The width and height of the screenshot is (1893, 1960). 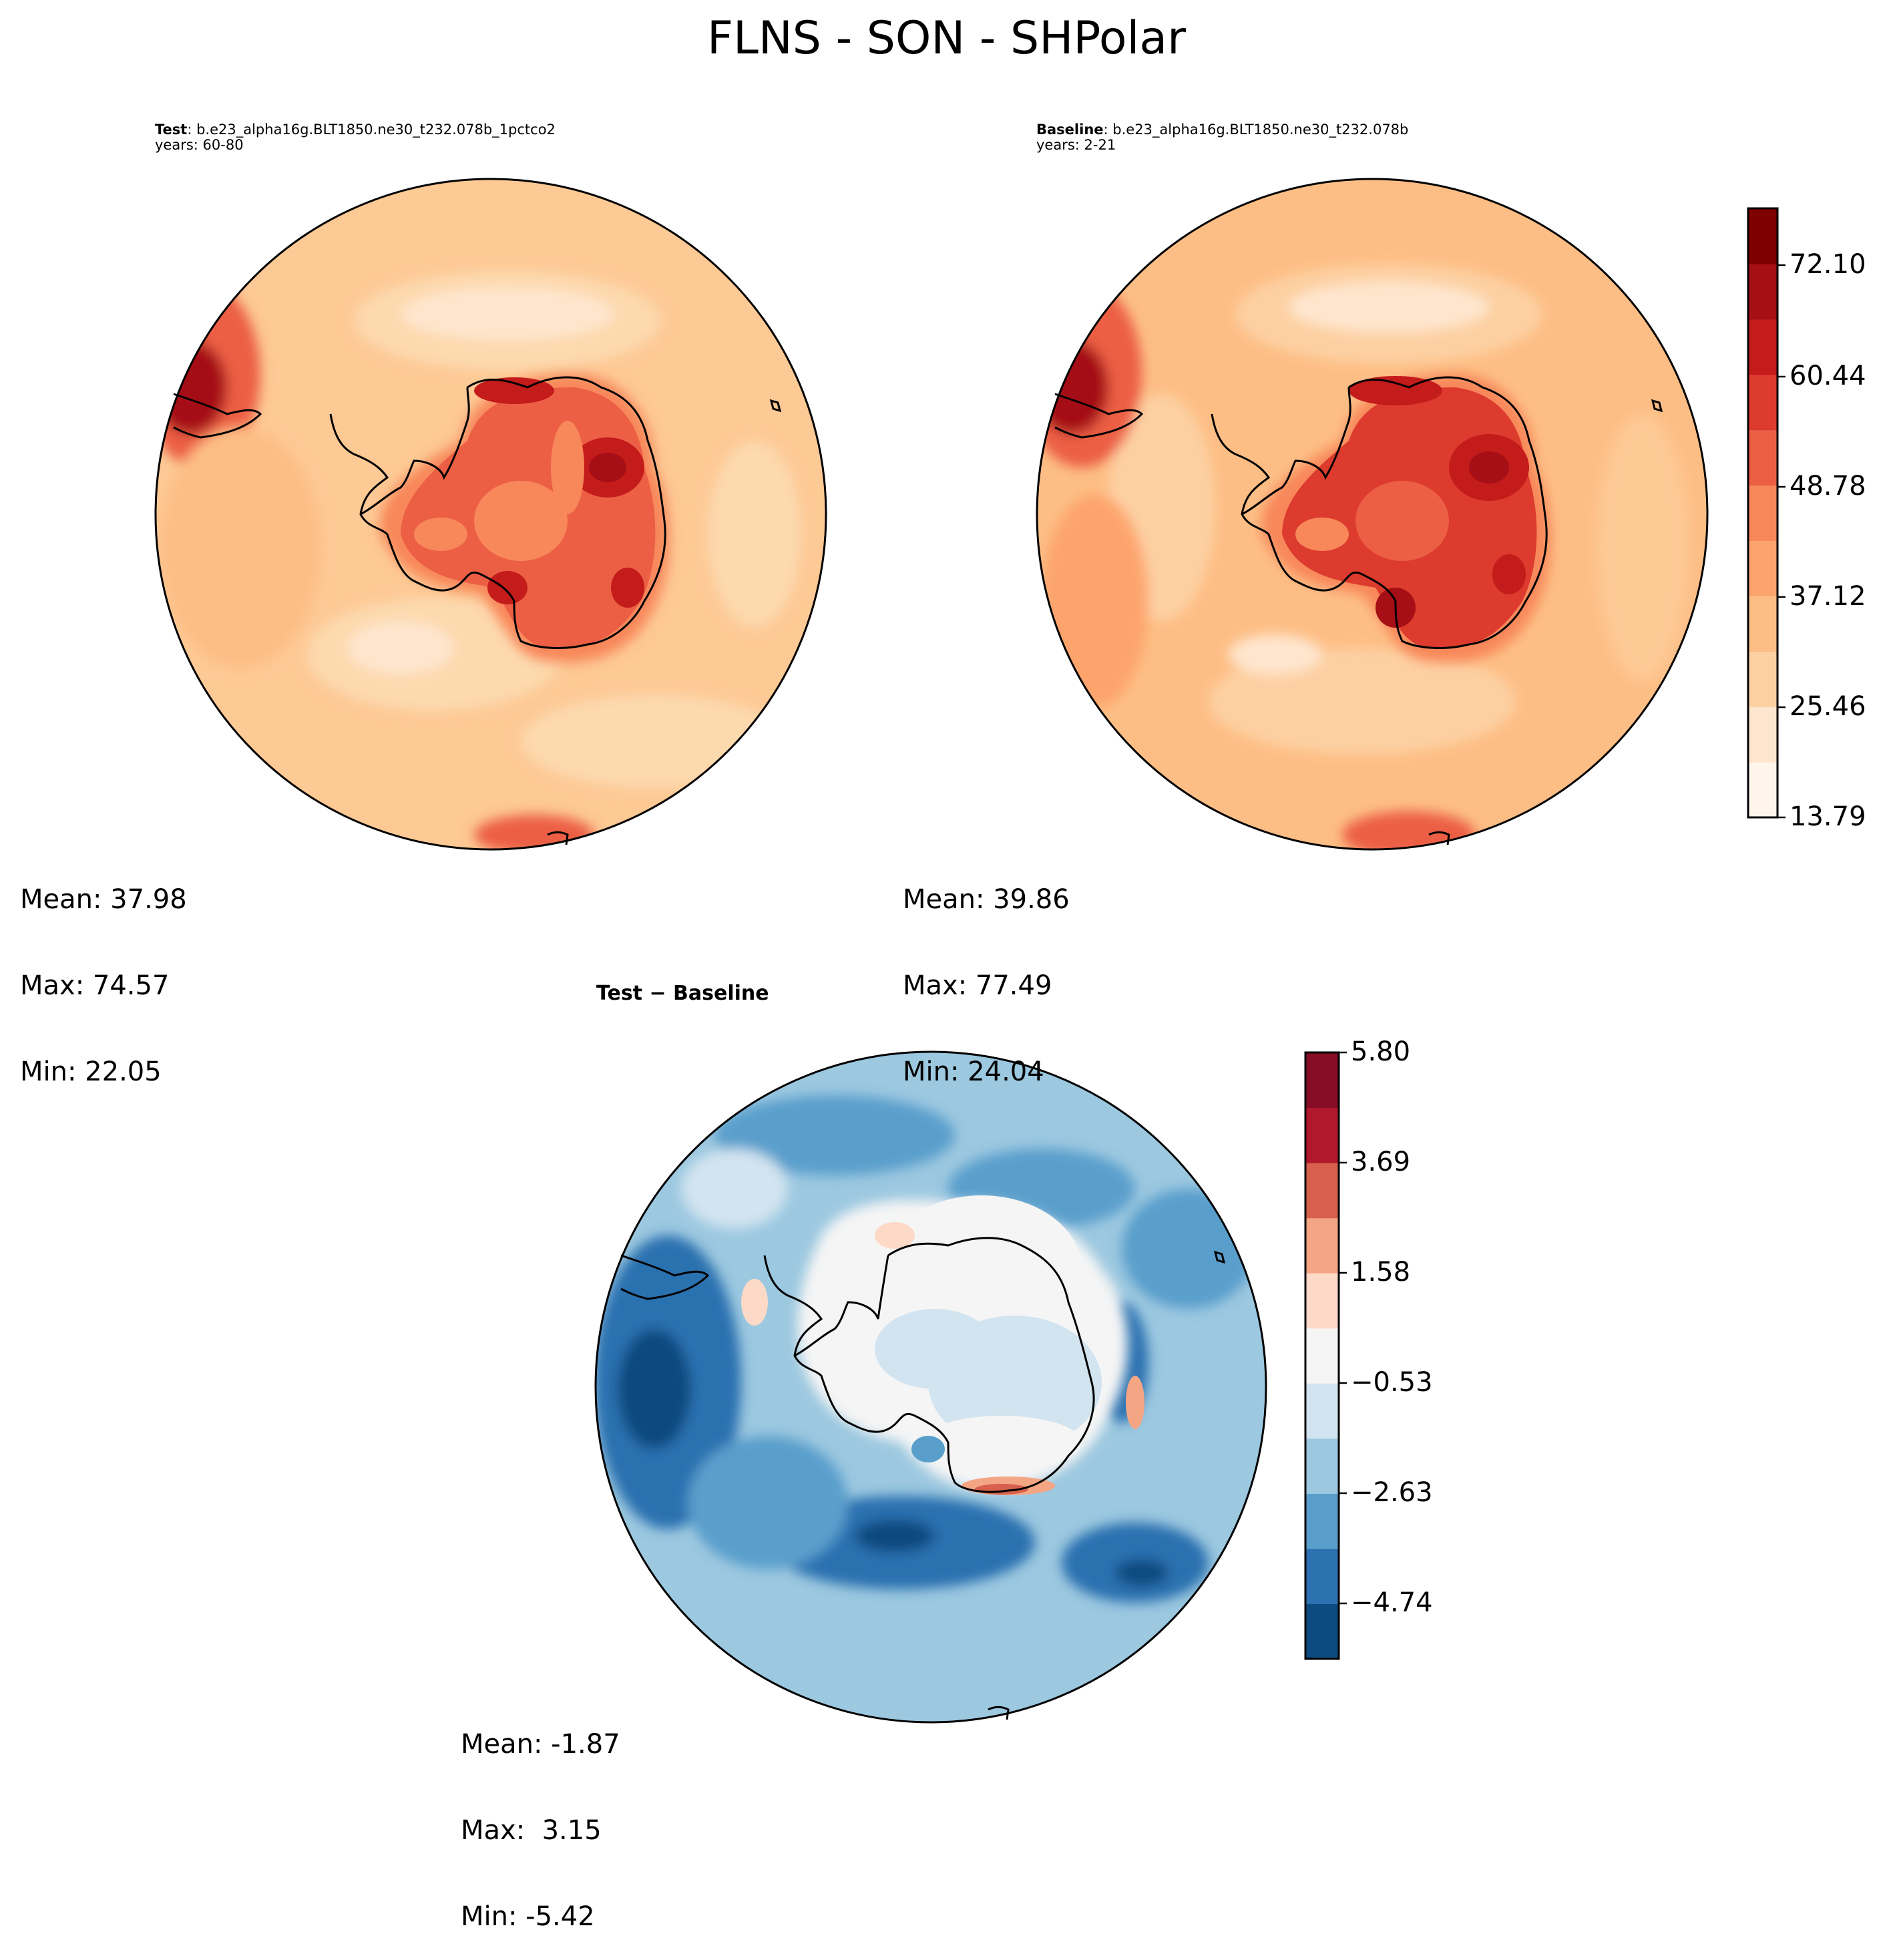 I want to click on test-map, so click(x=491, y=514).